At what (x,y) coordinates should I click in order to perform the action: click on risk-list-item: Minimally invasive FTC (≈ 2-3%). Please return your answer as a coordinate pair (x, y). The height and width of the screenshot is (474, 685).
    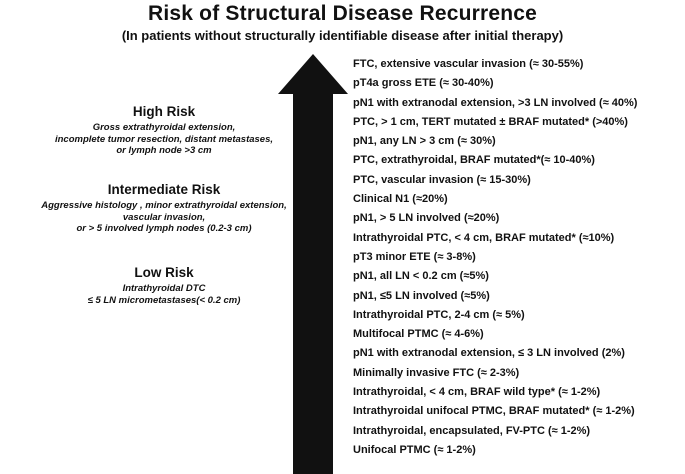
    Looking at the image, I should click on (436, 372).